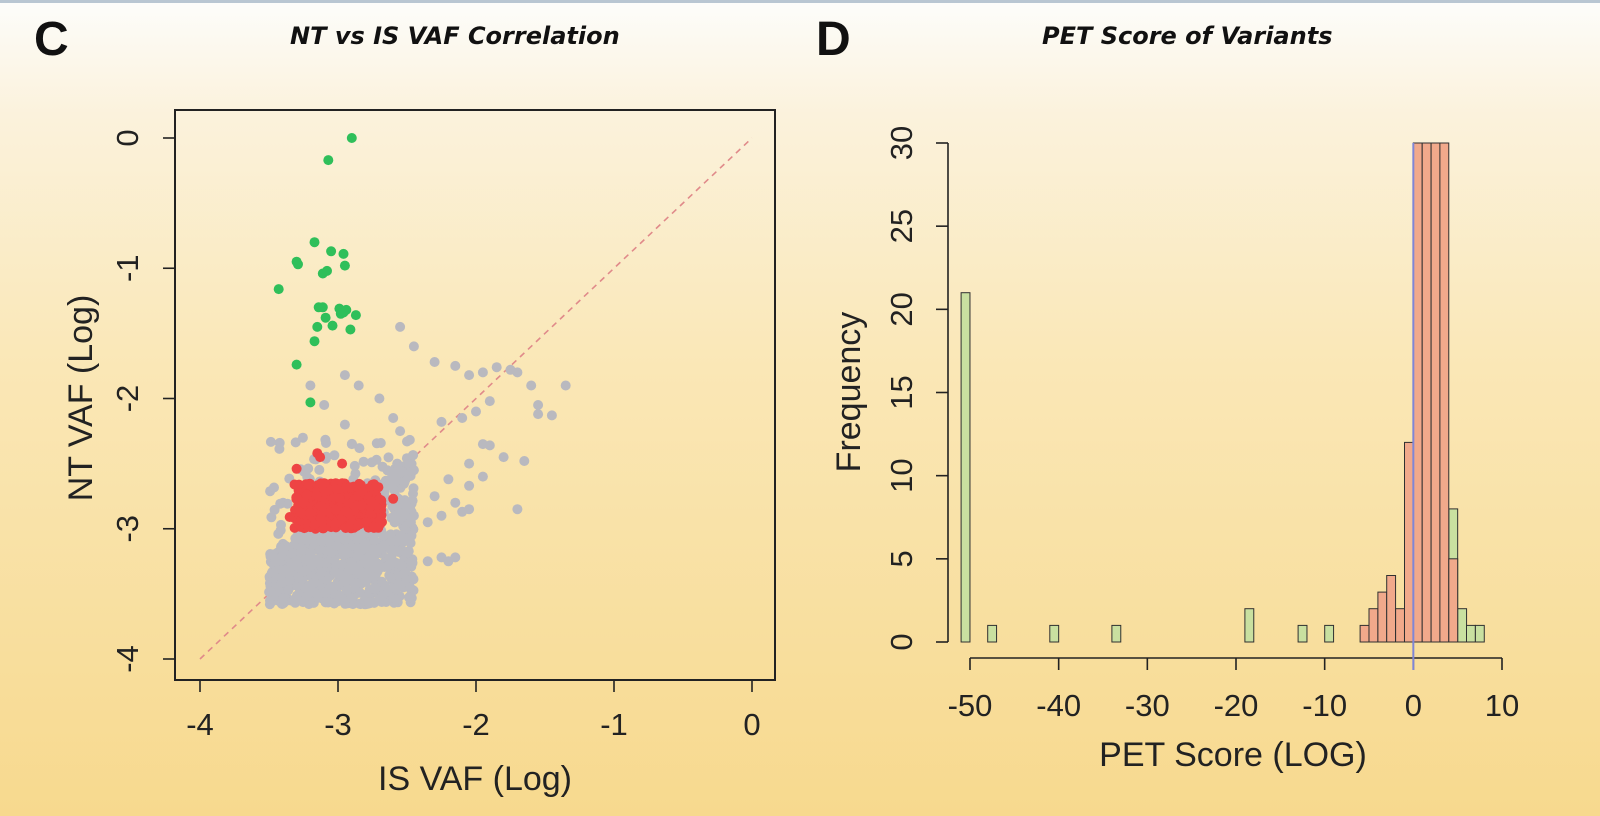  Describe the element at coordinates (127, 399) in the screenshot. I see `y-tick-label: -2` at that location.